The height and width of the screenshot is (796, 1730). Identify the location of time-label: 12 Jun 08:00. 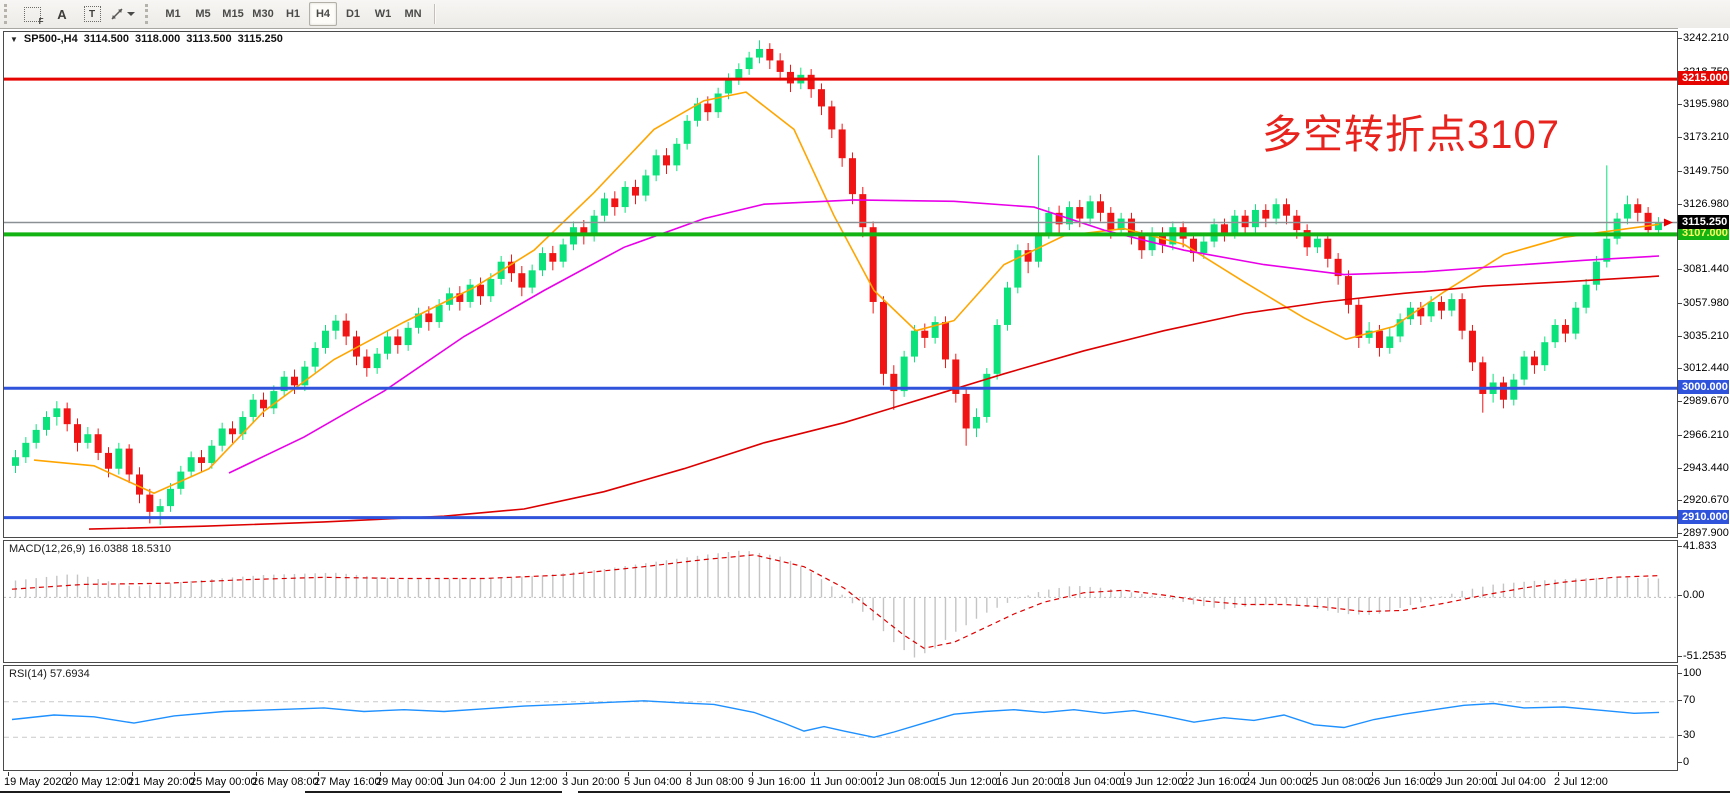
(904, 782).